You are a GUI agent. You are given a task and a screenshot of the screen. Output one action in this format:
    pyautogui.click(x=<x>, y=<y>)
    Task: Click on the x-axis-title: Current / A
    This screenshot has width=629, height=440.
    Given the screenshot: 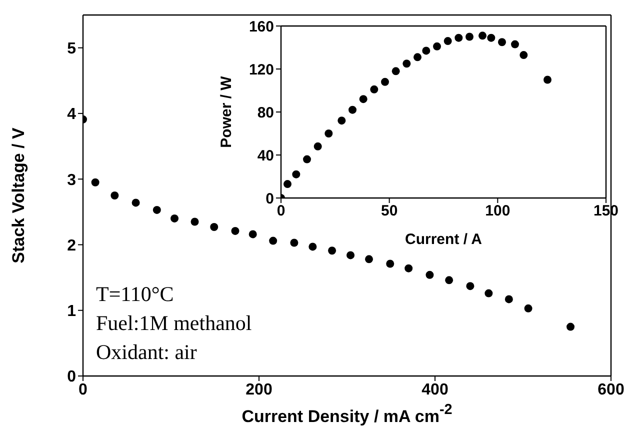 What is the action you would take?
    pyautogui.click(x=443, y=239)
    